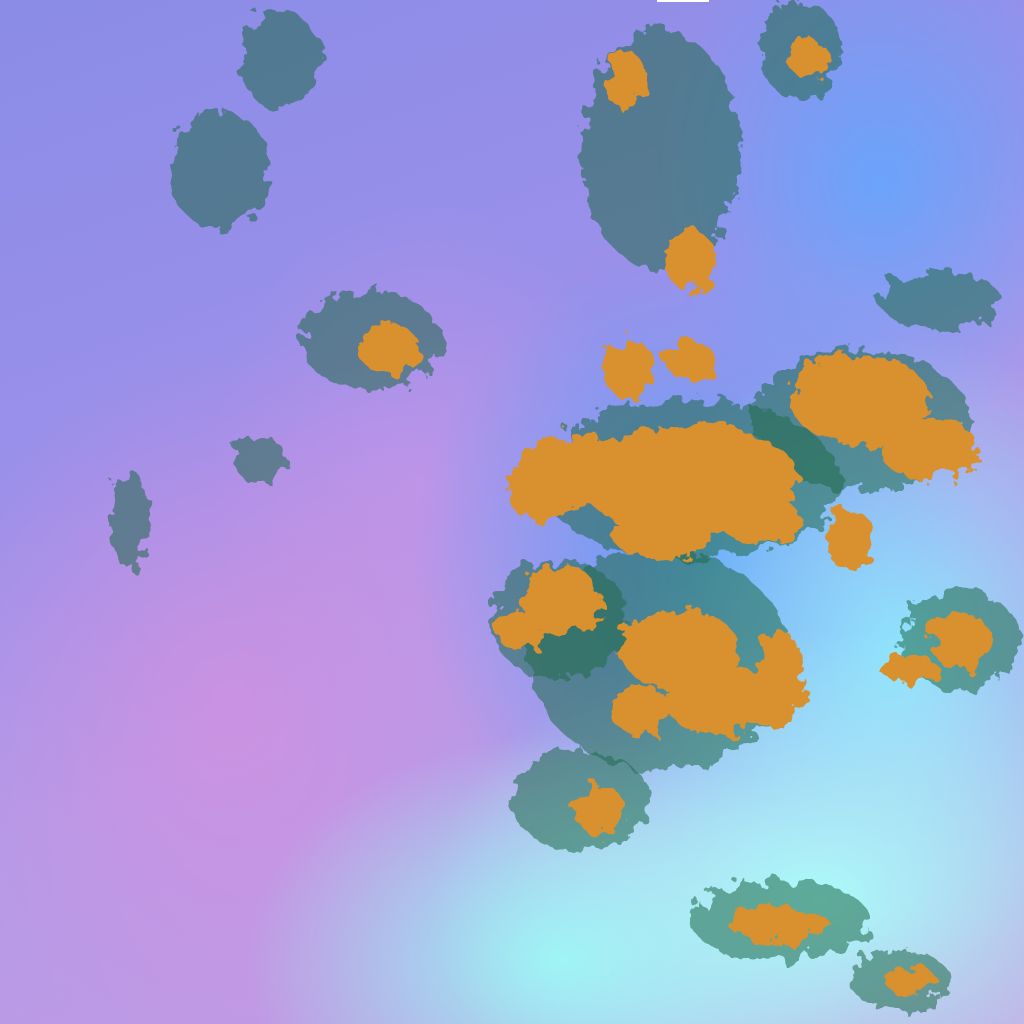 This screenshot has height=1024, width=1024. Describe the element at coordinates (683, 1) in the screenshot. I see `top-edge-strip` at that location.